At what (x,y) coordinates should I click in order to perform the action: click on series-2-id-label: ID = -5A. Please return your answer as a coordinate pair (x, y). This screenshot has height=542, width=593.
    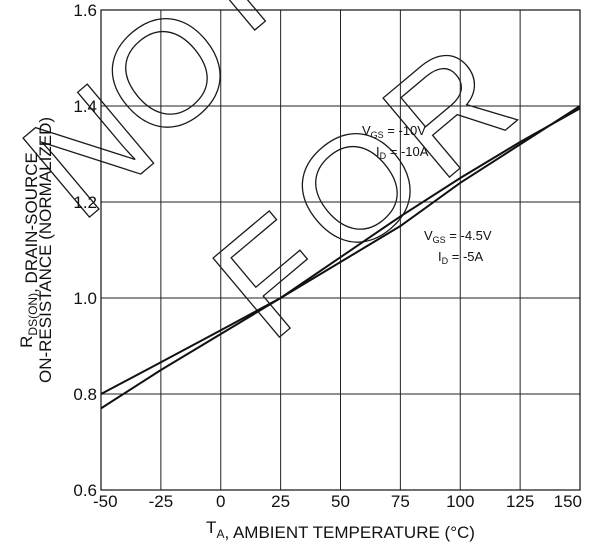
    Looking at the image, I should click on (460, 257).